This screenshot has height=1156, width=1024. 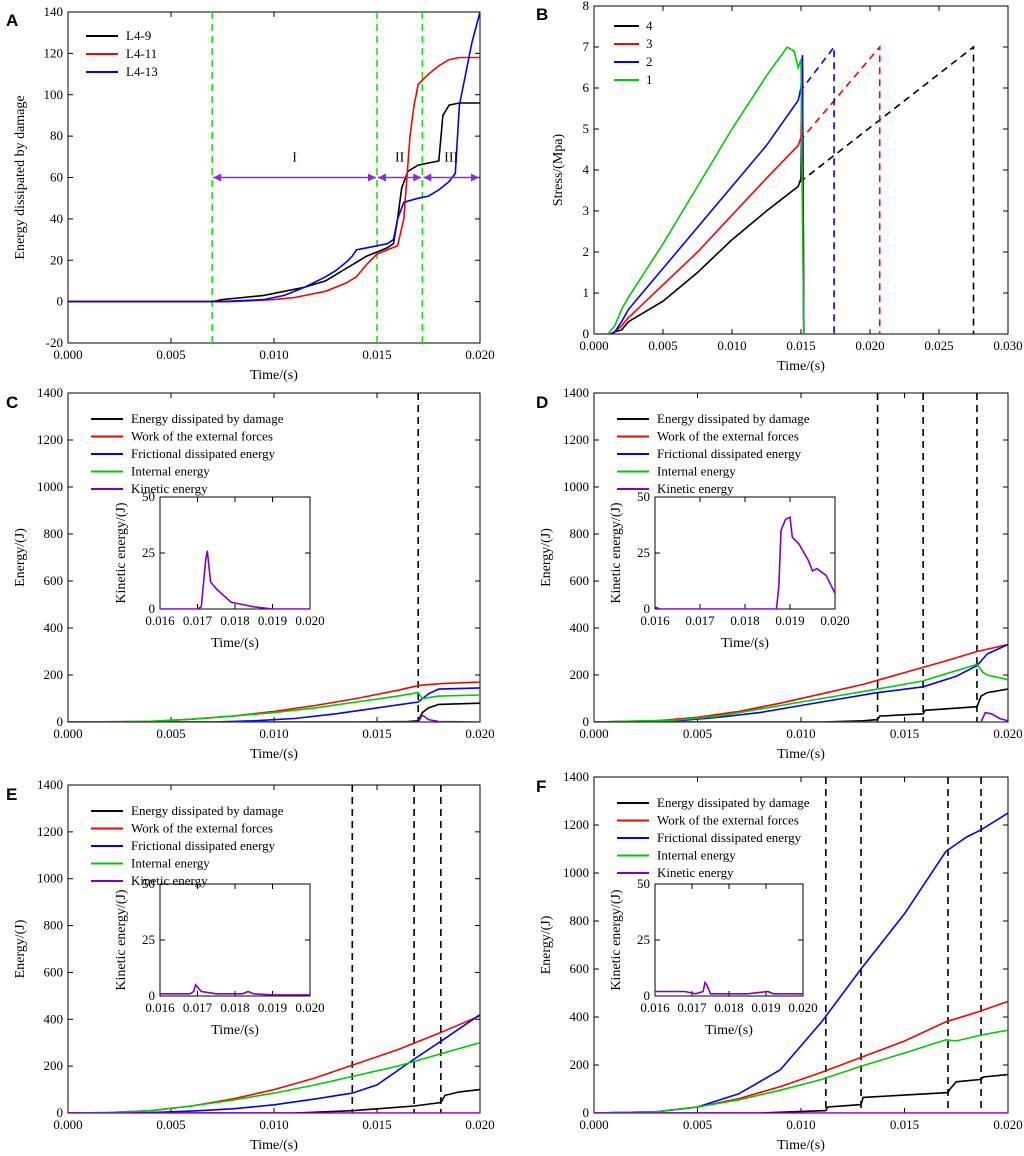 I want to click on panel-e-plot-frame, so click(x=274, y=949).